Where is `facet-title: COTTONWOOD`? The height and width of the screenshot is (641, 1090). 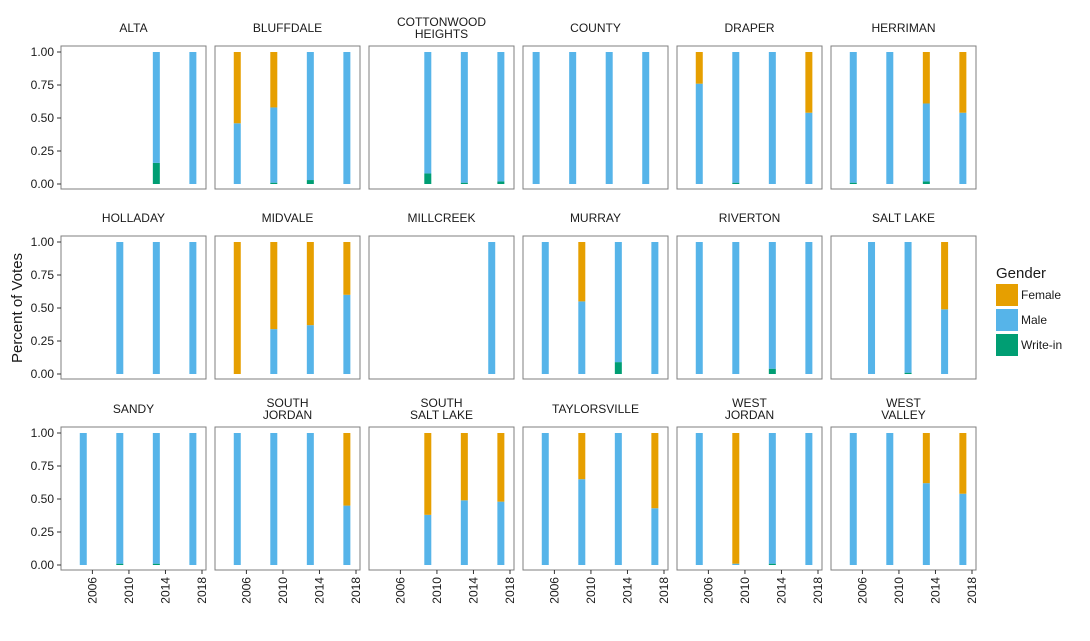 facet-title: COTTONWOOD is located at coordinates (441, 22).